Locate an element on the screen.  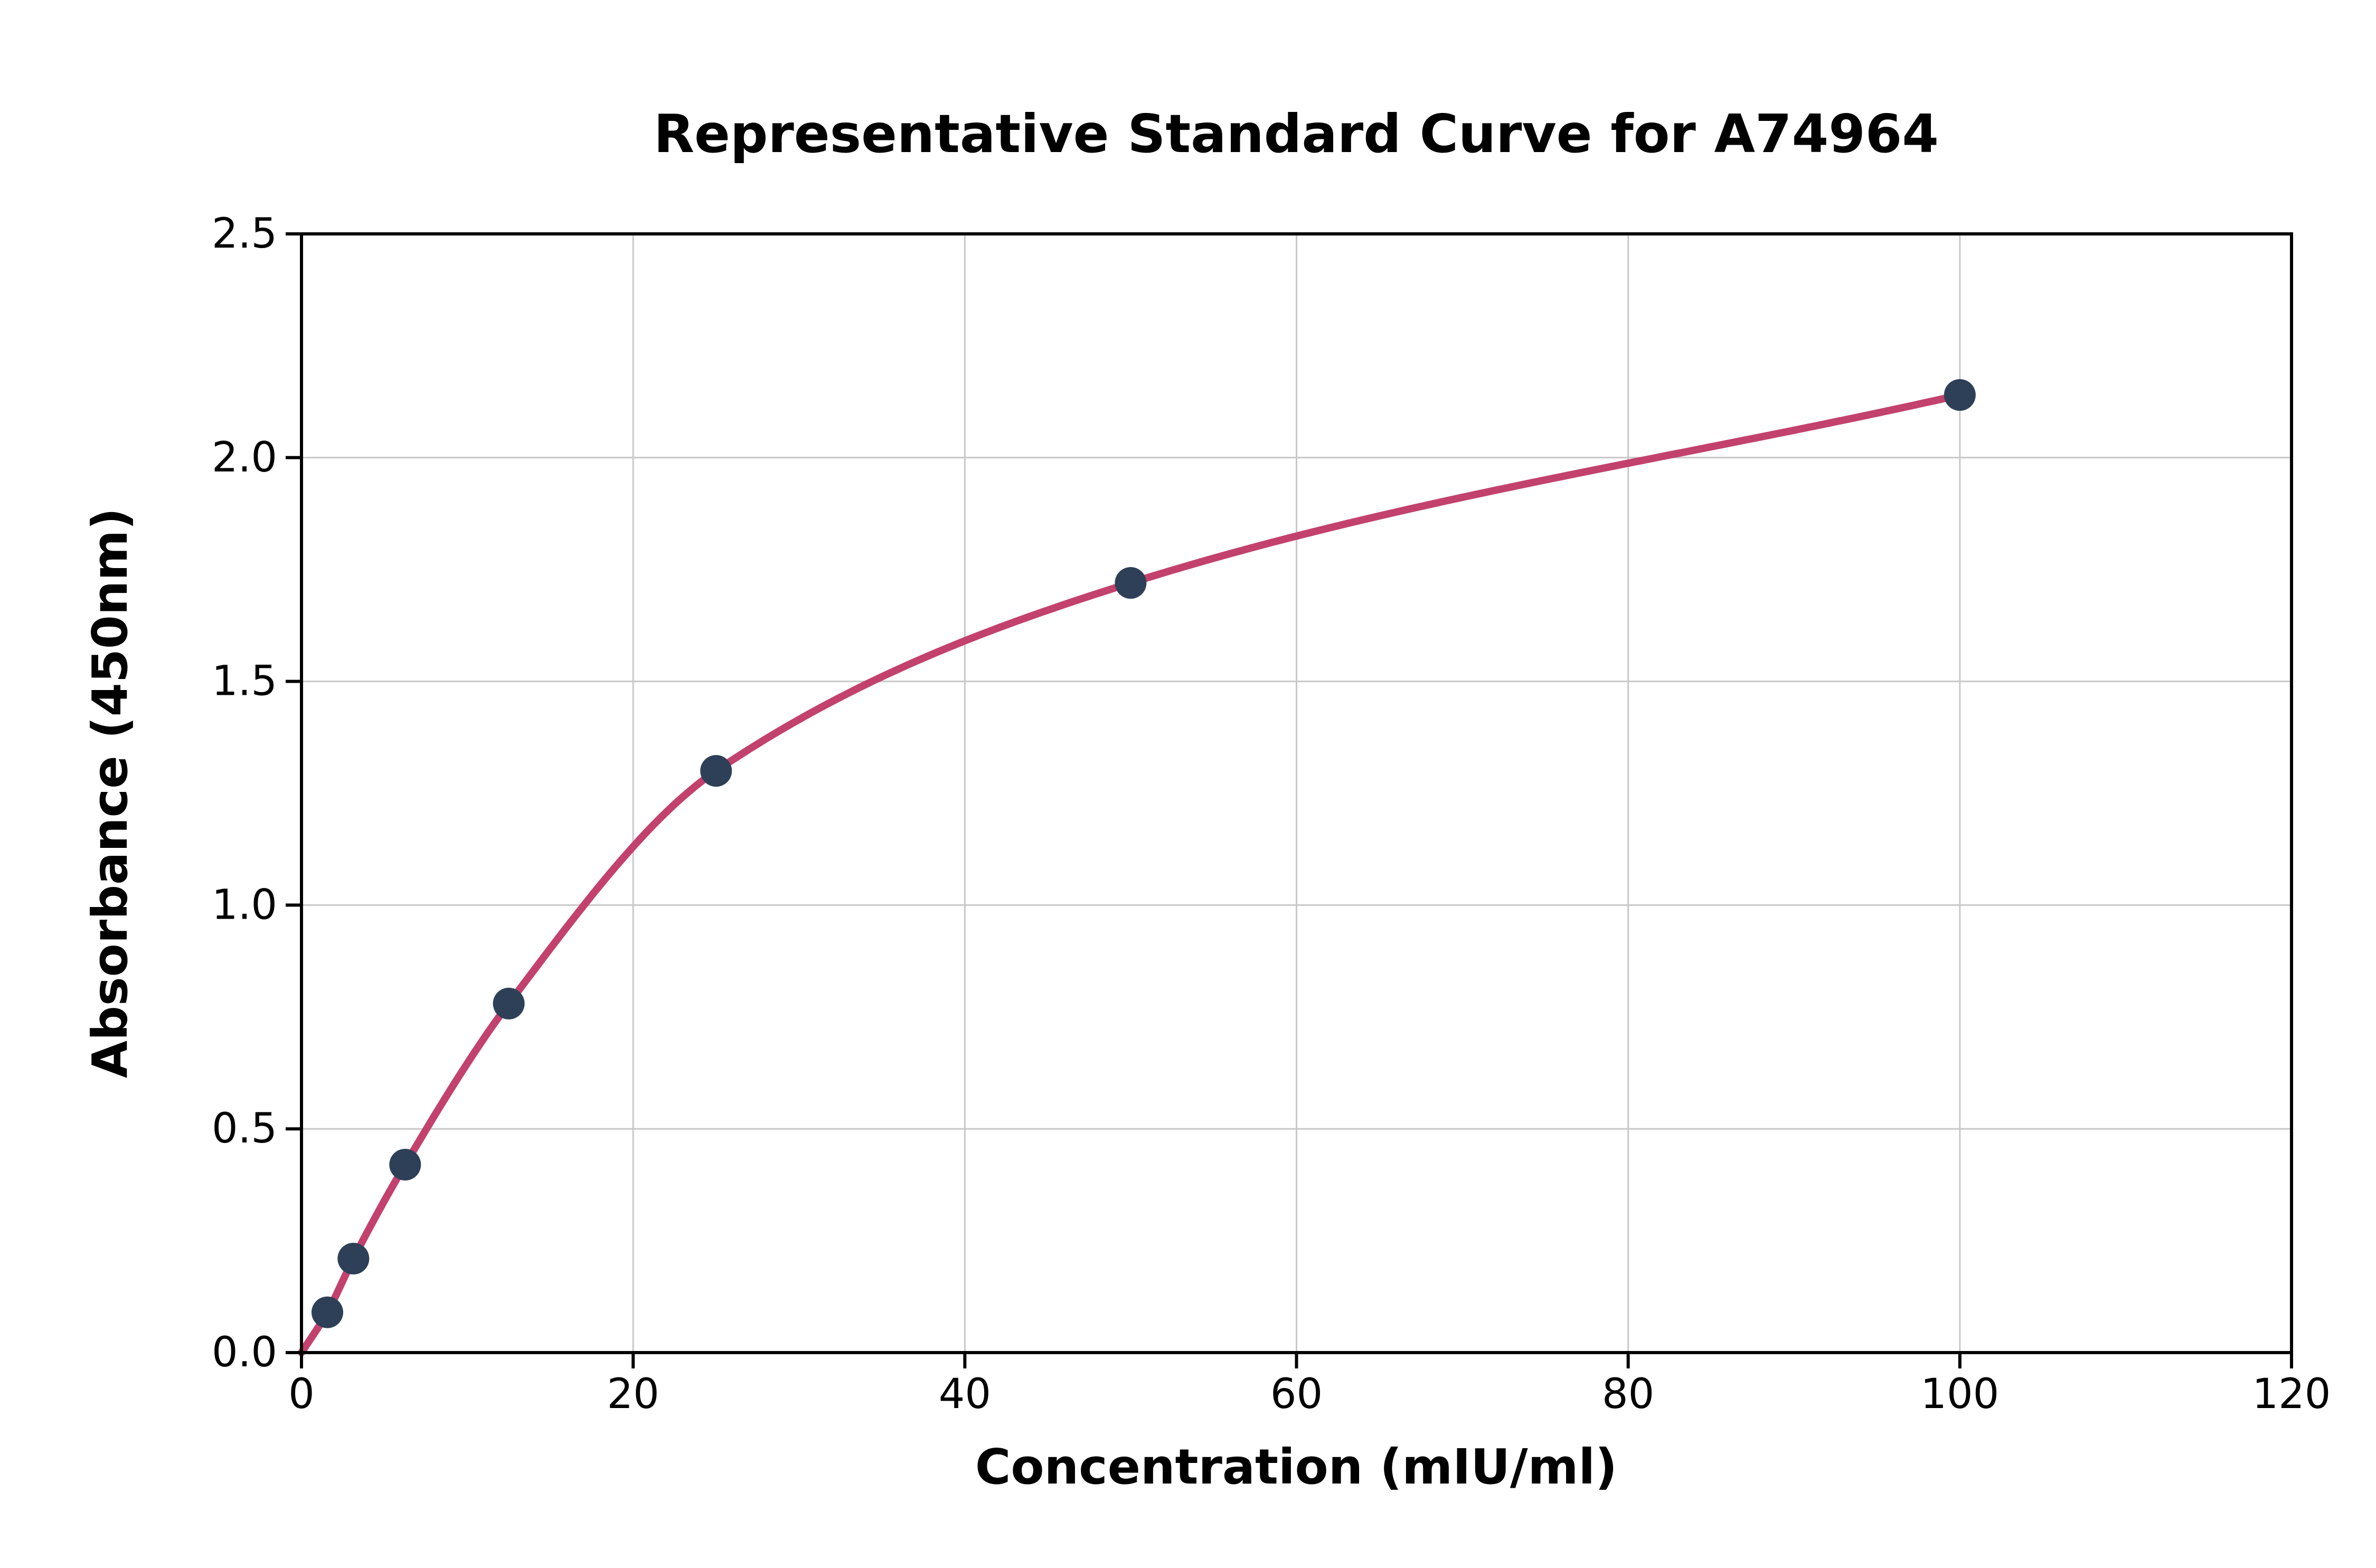
y-axis-label: Absorbance (450nm) is located at coordinates (110, 793).